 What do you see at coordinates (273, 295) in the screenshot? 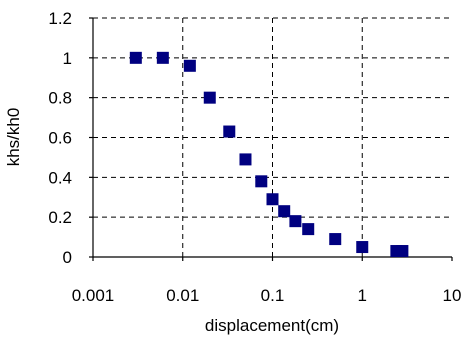
I see `x-tick-label: 0.1` at bounding box center [273, 295].